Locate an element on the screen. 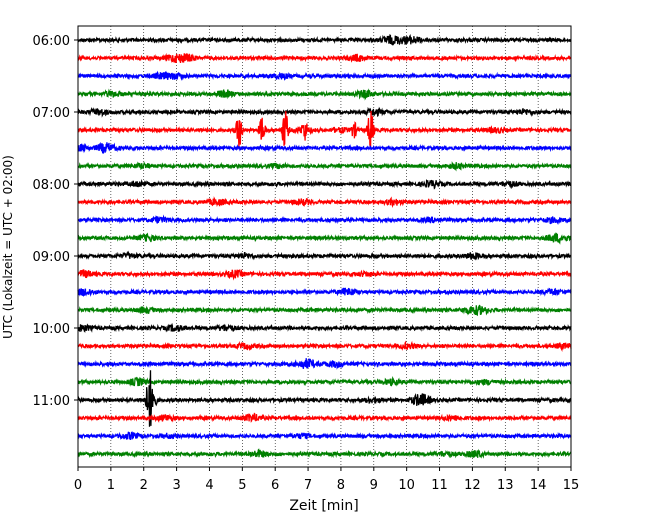 This screenshot has width=650, height=524. x-tick-label: 14 is located at coordinates (538, 485).